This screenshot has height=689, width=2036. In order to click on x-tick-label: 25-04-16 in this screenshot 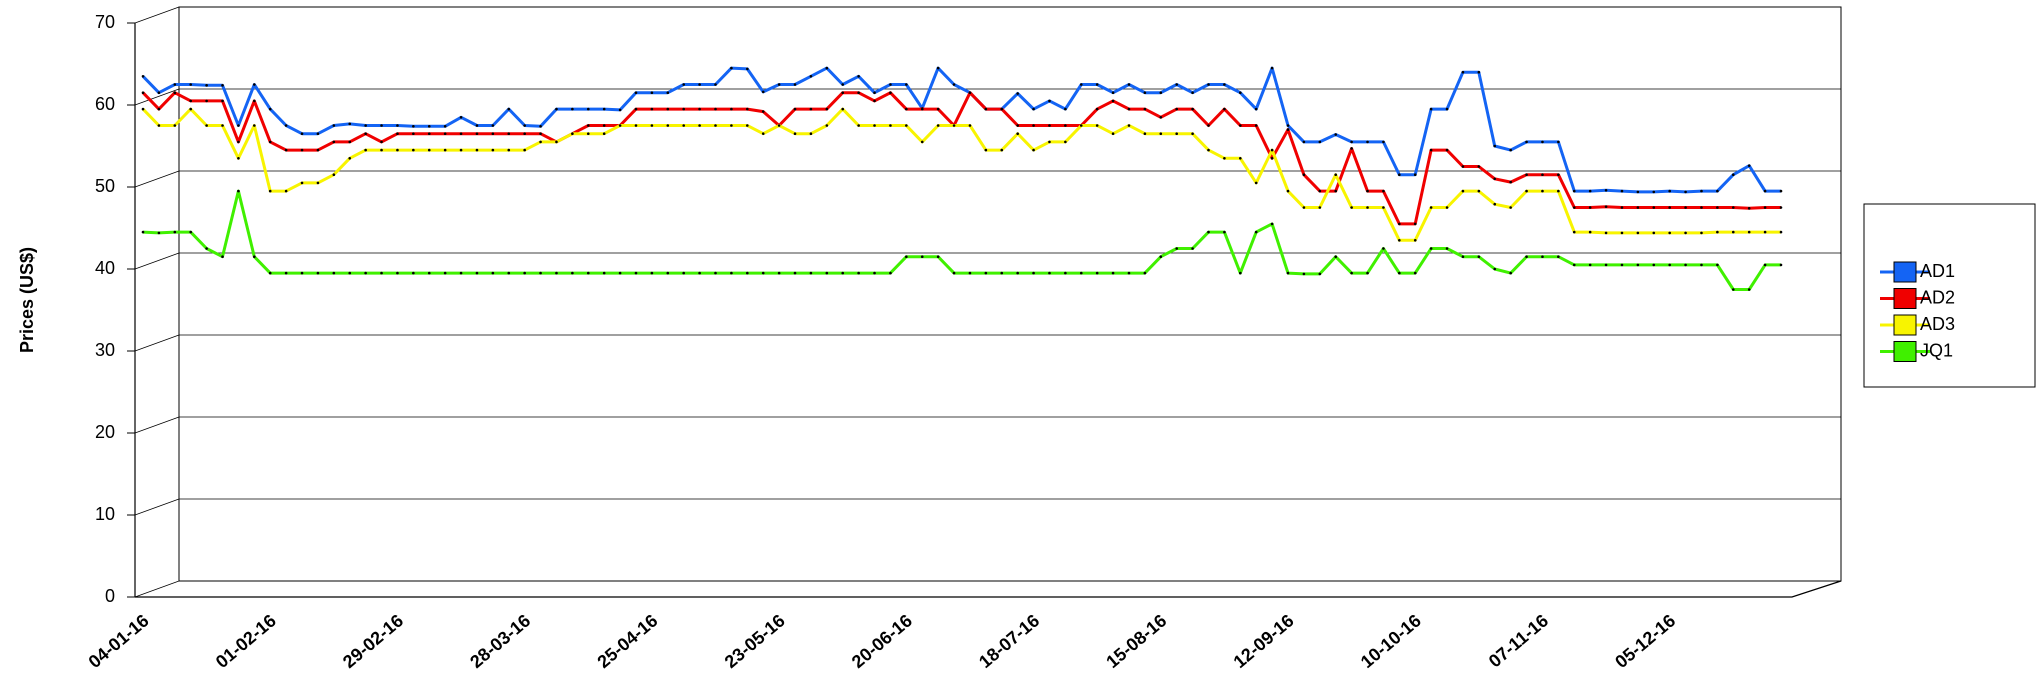, I will do `click(627, 641)`.